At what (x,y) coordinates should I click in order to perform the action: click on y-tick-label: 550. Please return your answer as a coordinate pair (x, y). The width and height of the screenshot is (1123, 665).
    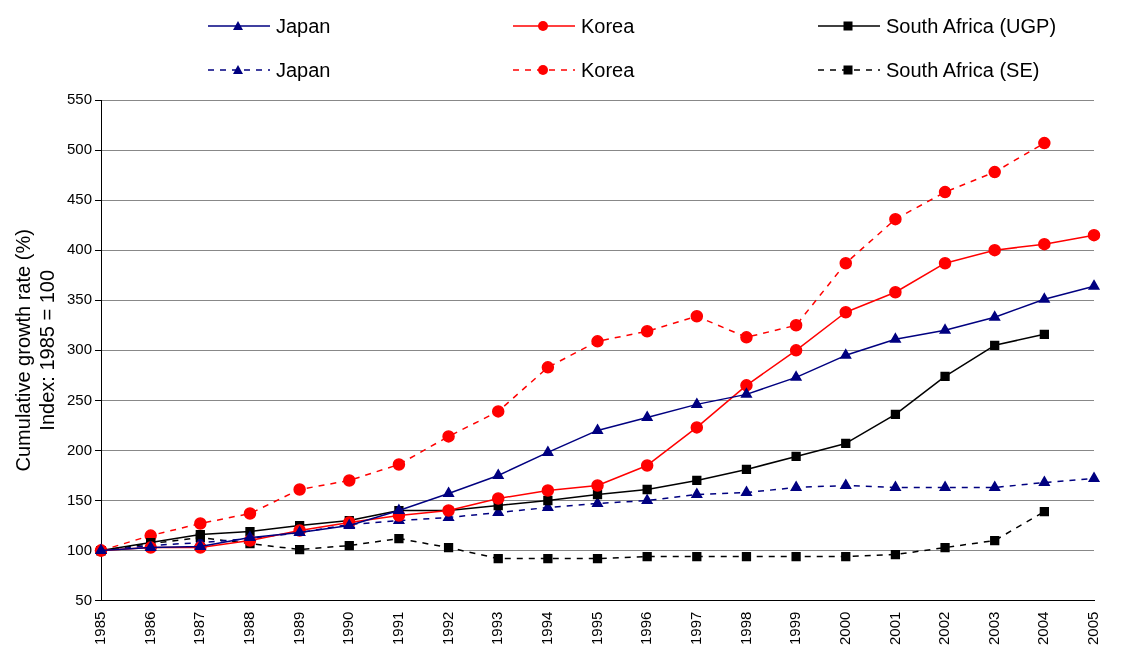
    Looking at the image, I should click on (80, 99).